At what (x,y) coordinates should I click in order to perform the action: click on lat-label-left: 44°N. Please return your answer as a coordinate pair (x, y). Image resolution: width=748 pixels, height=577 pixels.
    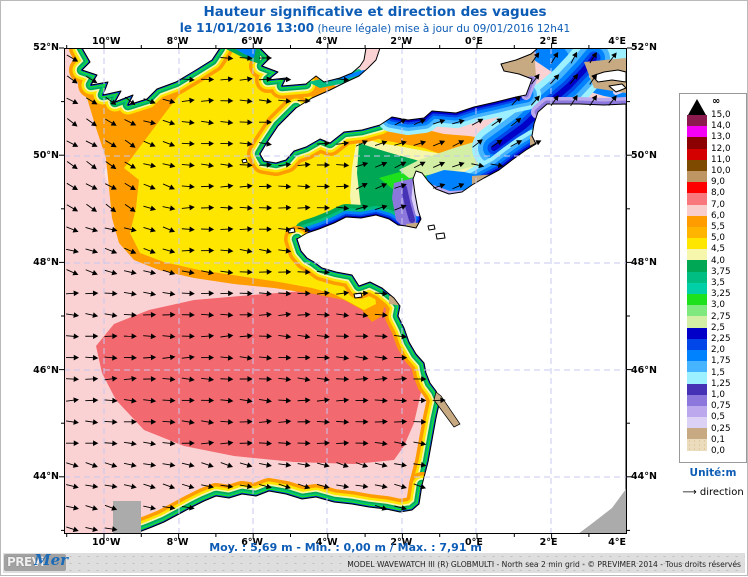
    Looking at the image, I should click on (44, 476).